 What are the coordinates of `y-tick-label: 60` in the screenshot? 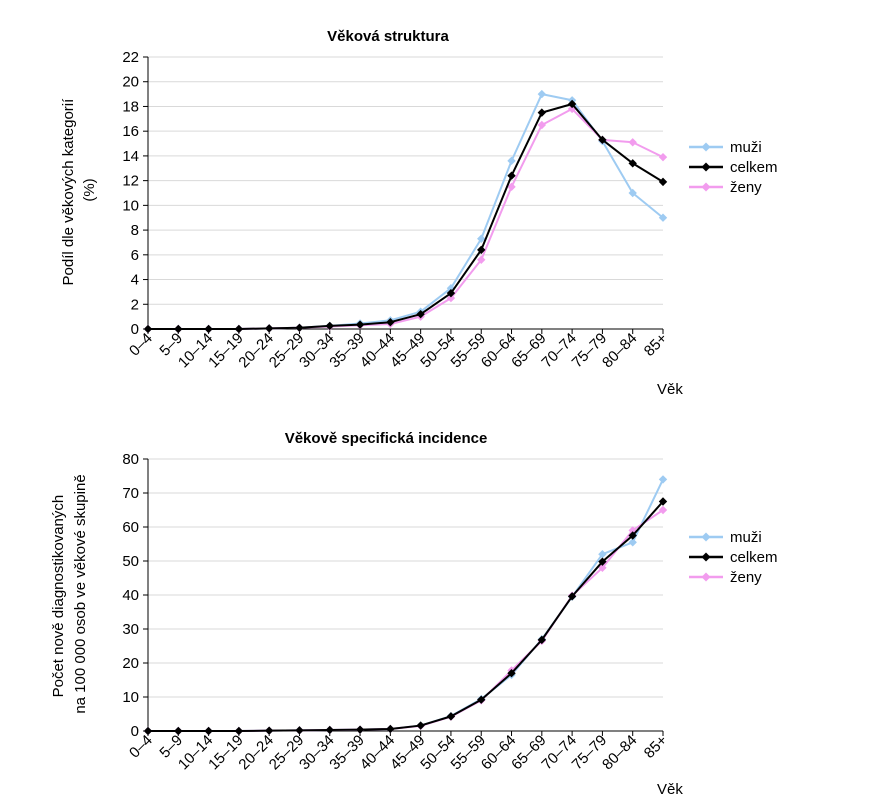 It's located at (130, 527).